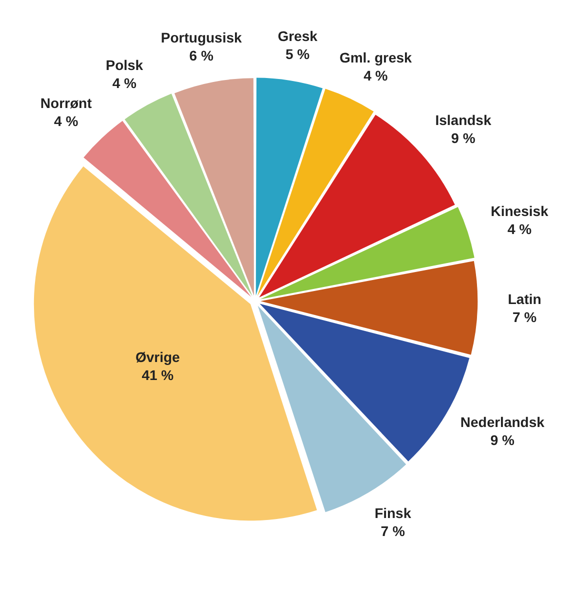 The width and height of the screenshot is (580, 602). I want to click on slice-label: Polsk, so click(125, 64).